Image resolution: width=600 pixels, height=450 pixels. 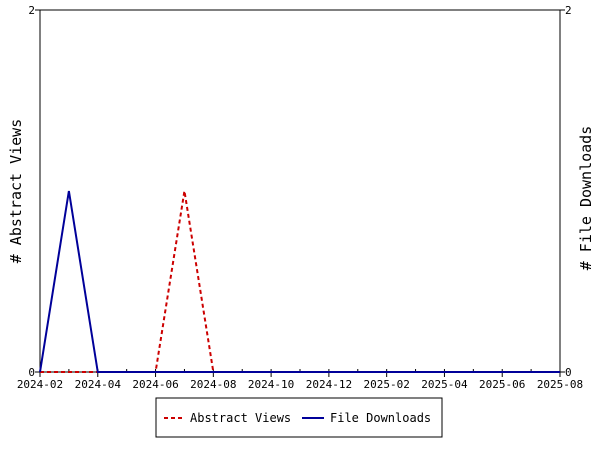 What do you see at coordinates (568, 10) in the screenshot?
I see `y-right-tick-label: 2` at bounding box center [568, 10].